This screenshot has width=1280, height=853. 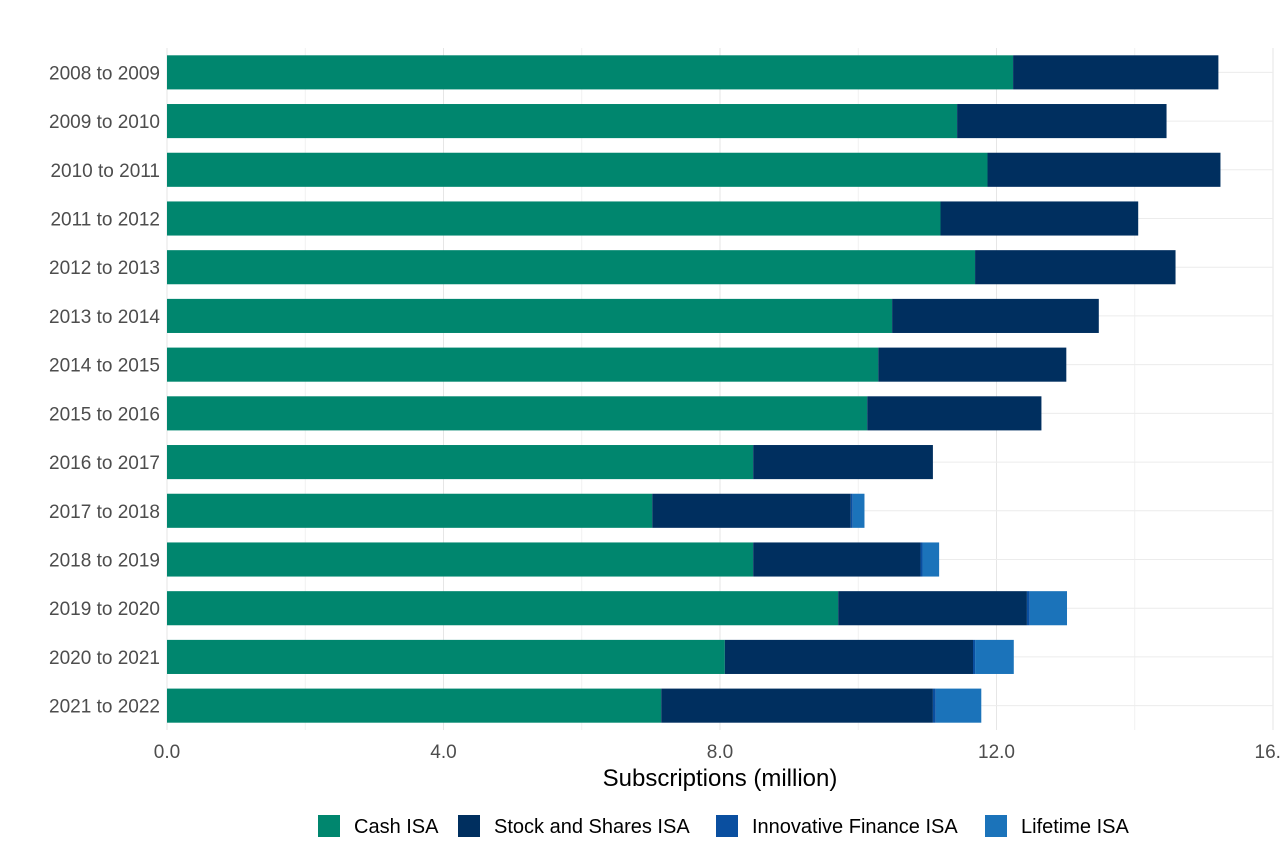 I want to click on y-tick-label: 2010 to 2011, so click(x=105, y=171).